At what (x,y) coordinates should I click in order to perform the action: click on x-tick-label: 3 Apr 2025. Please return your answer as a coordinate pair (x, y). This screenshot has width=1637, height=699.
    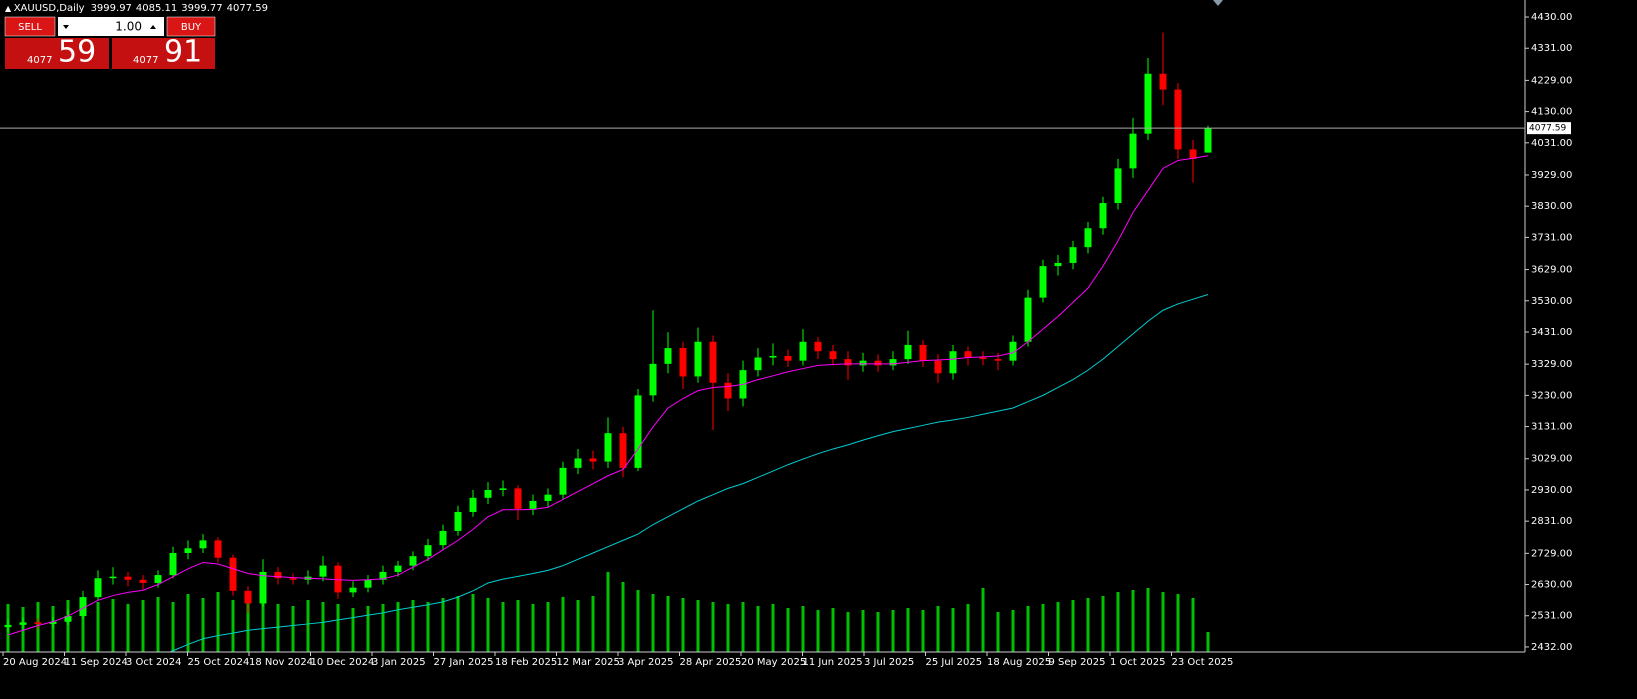
    Looking at the image, I should click on (645, 662).